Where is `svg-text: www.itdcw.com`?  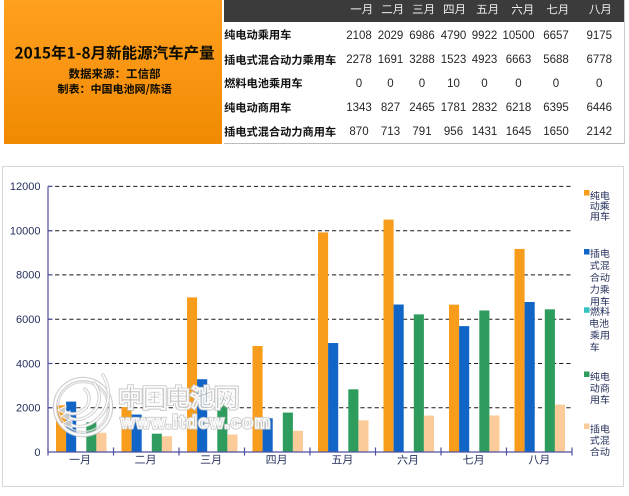
svg-text: www.itdcw.com is located at coordinates (196, 422).